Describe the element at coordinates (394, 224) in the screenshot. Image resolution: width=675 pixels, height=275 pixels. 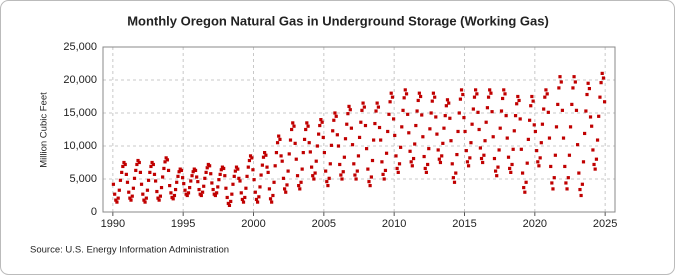
I see `x-tick-label: 2010` at that location.